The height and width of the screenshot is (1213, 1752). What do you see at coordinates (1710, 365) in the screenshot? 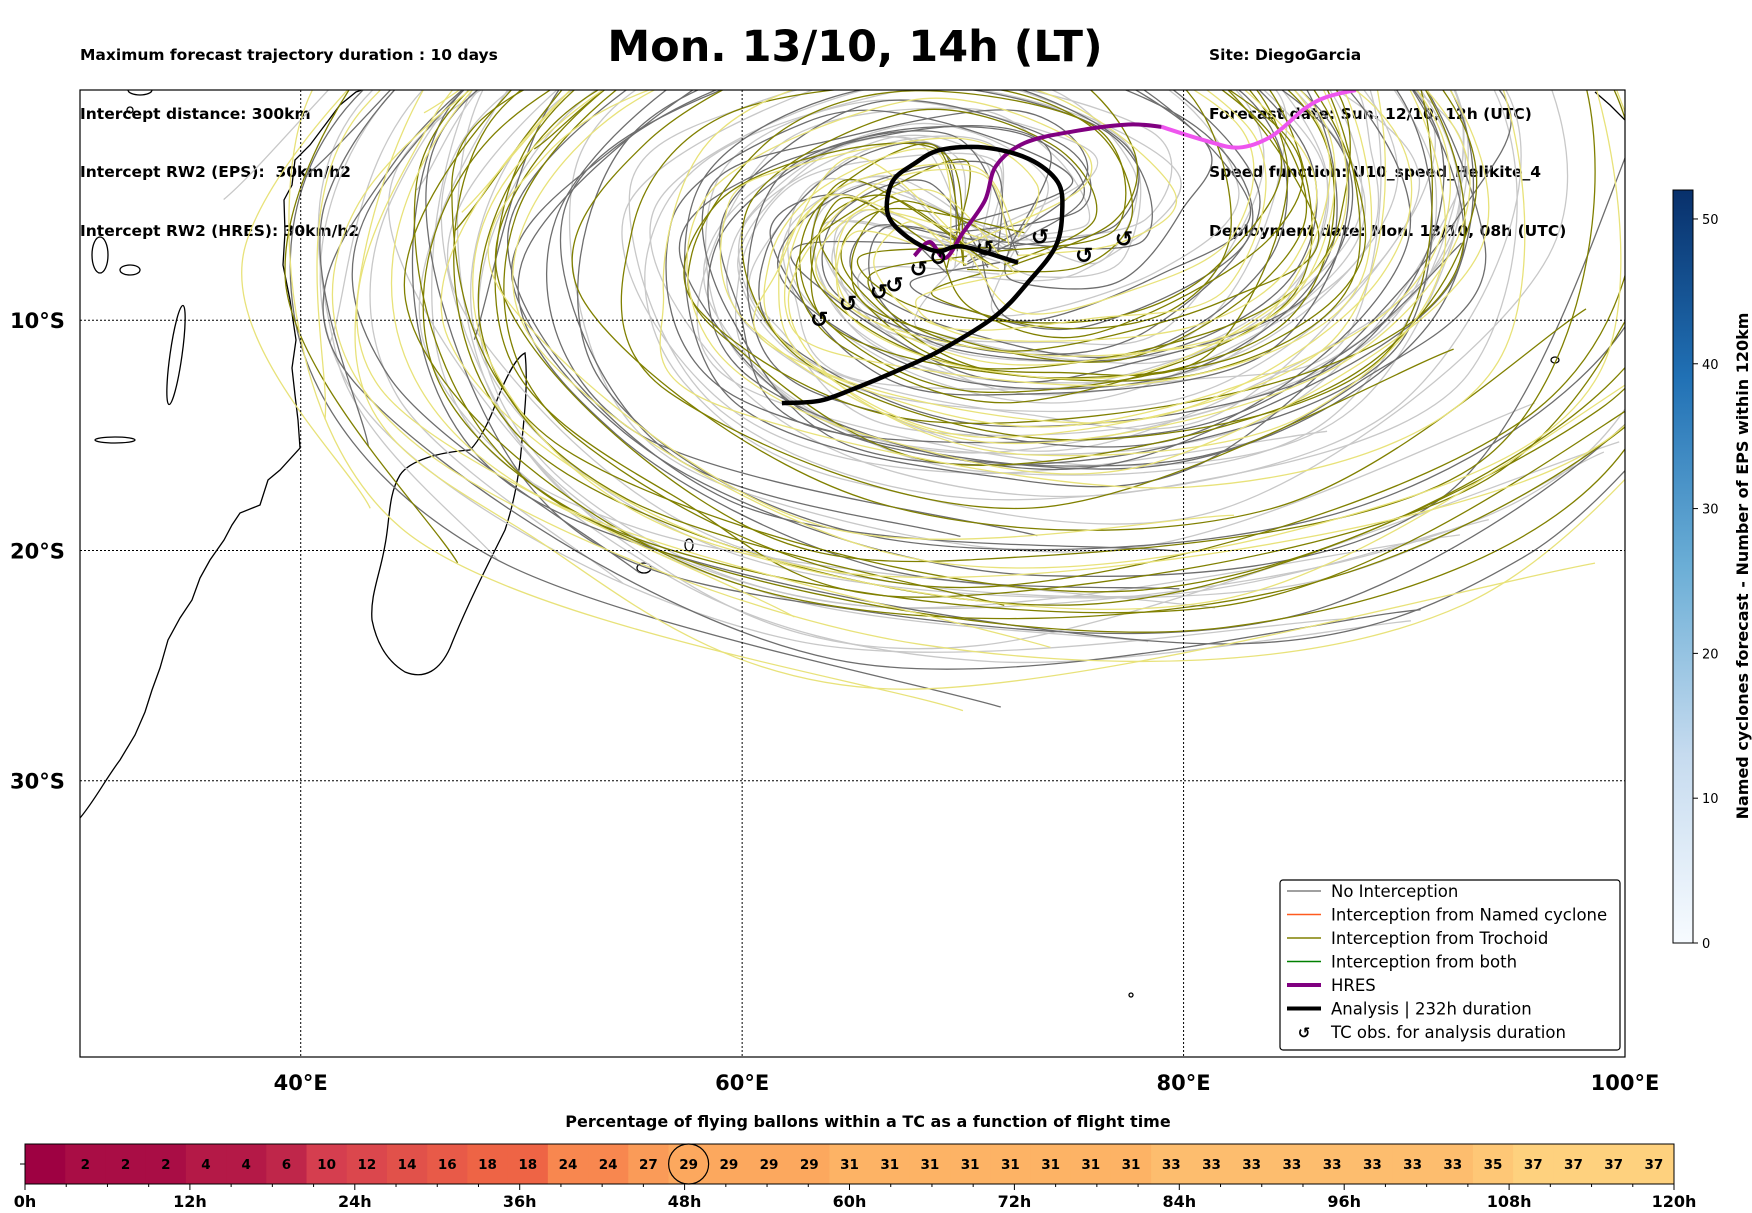
I see `colorbar-tick-label: 40` at bounding box center [1710, 365].